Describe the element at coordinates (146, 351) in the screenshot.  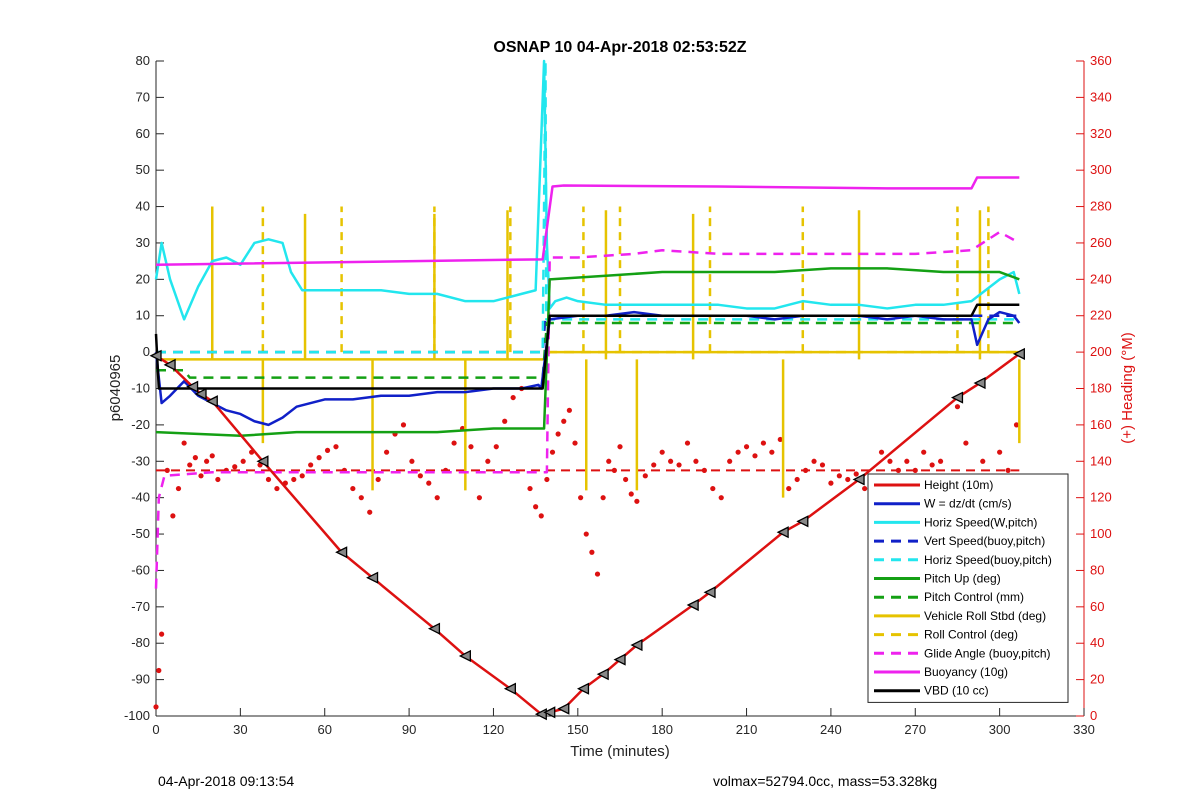
I see `y-tick-label: 0` at that location.